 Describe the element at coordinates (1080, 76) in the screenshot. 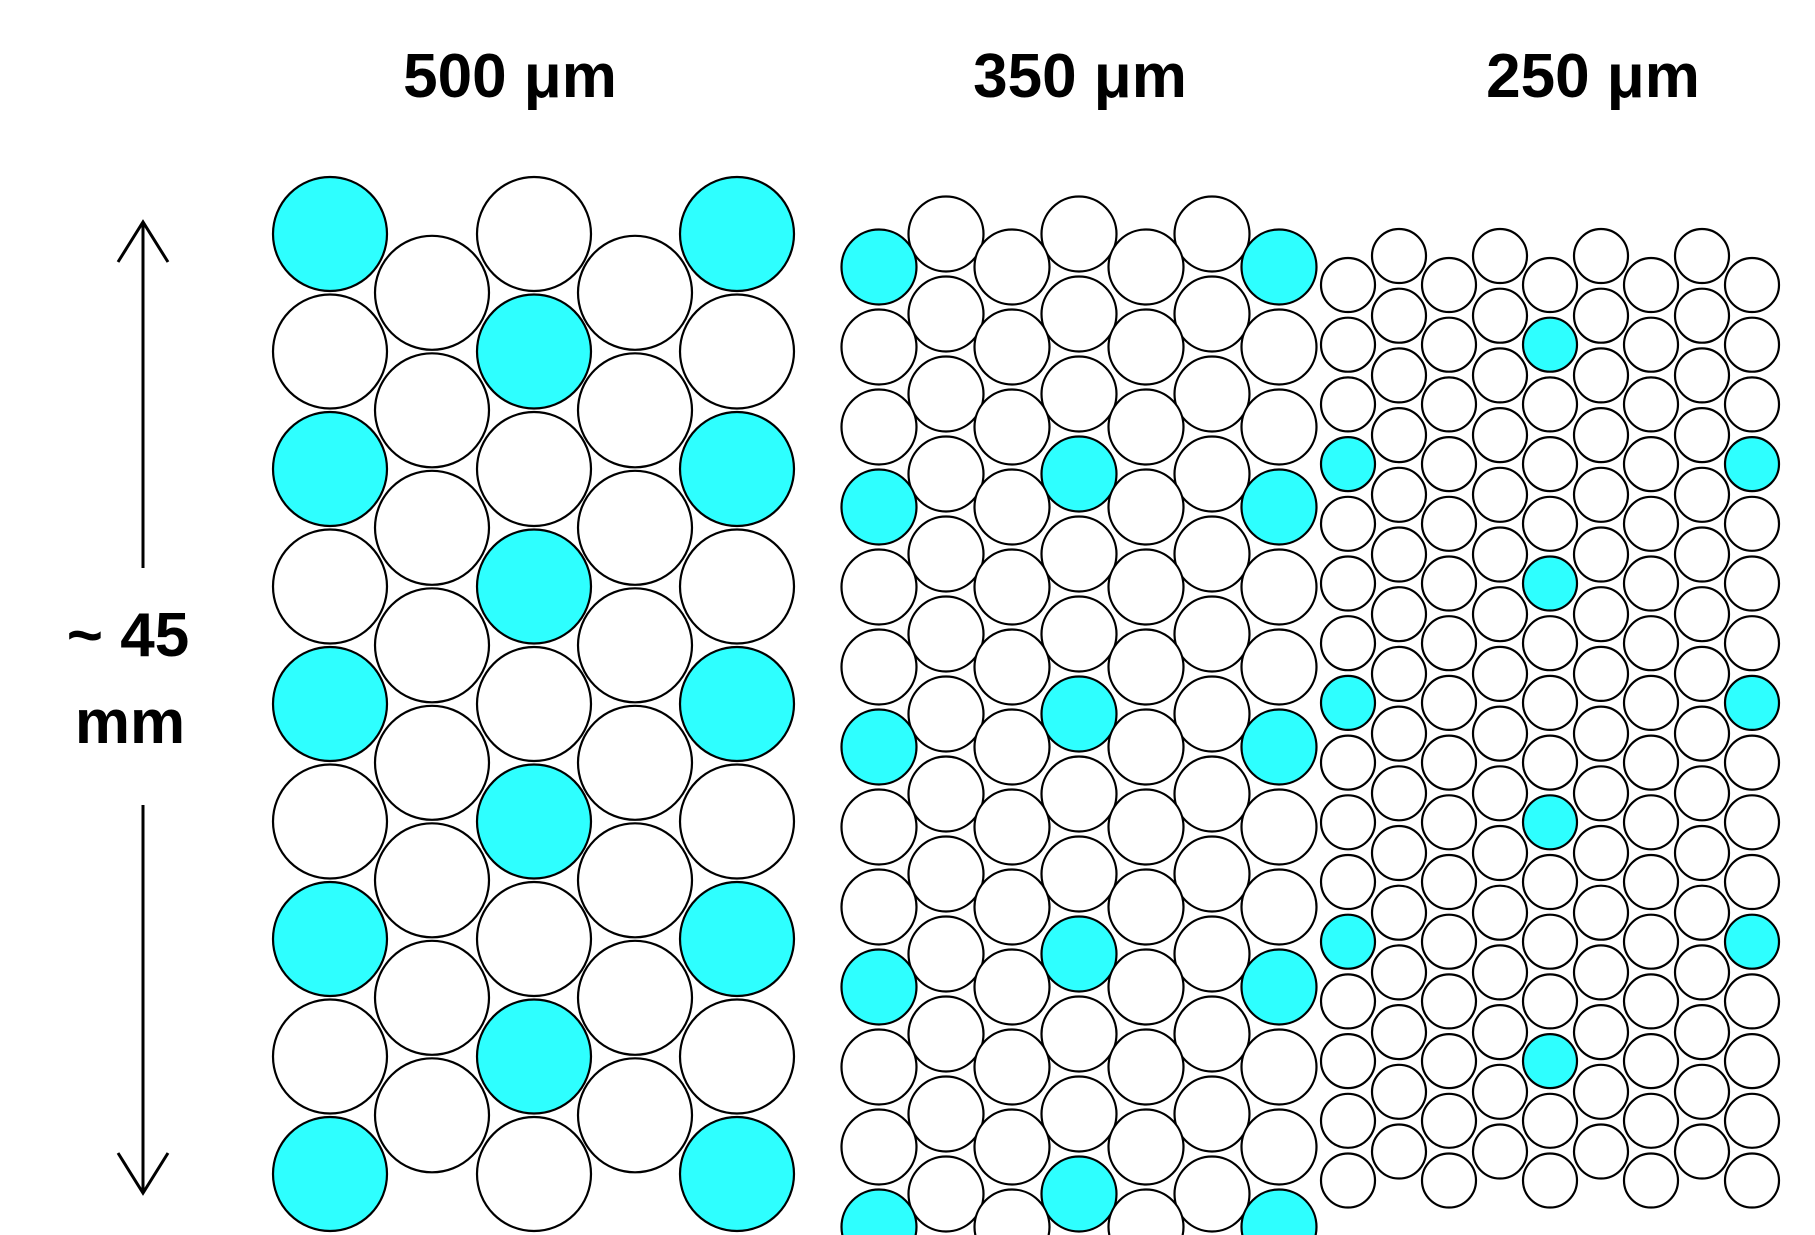

I see `panel-title-350um: 350 μm` at that location.